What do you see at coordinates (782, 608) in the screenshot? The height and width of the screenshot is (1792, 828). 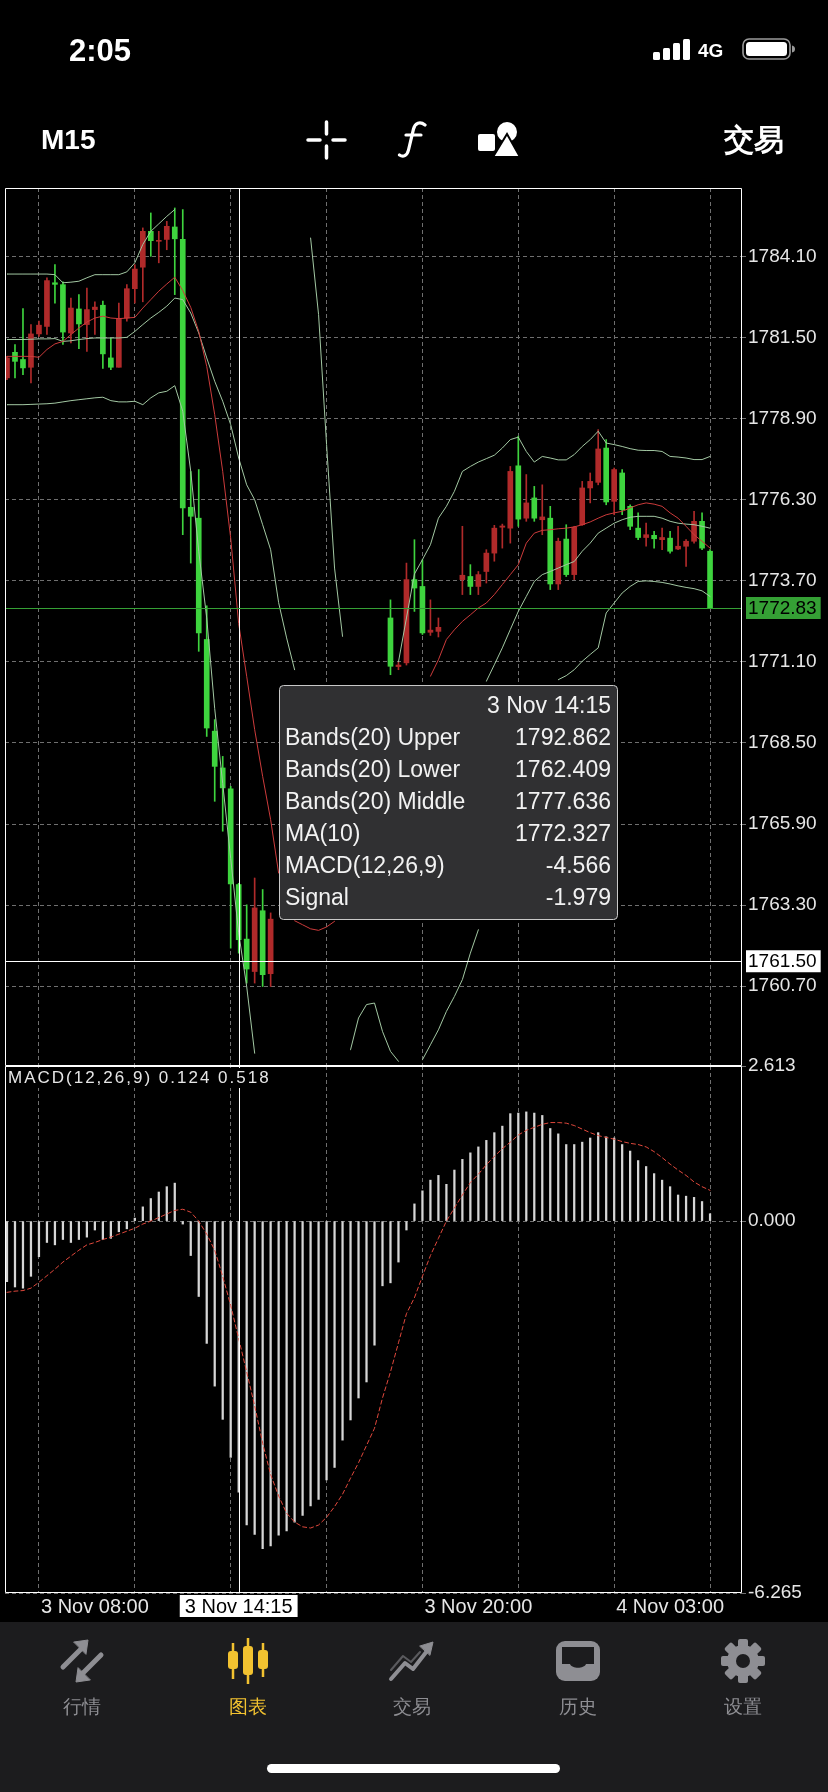 I see `ref-line-label: 1772.83` at bounding box center [782, 608].